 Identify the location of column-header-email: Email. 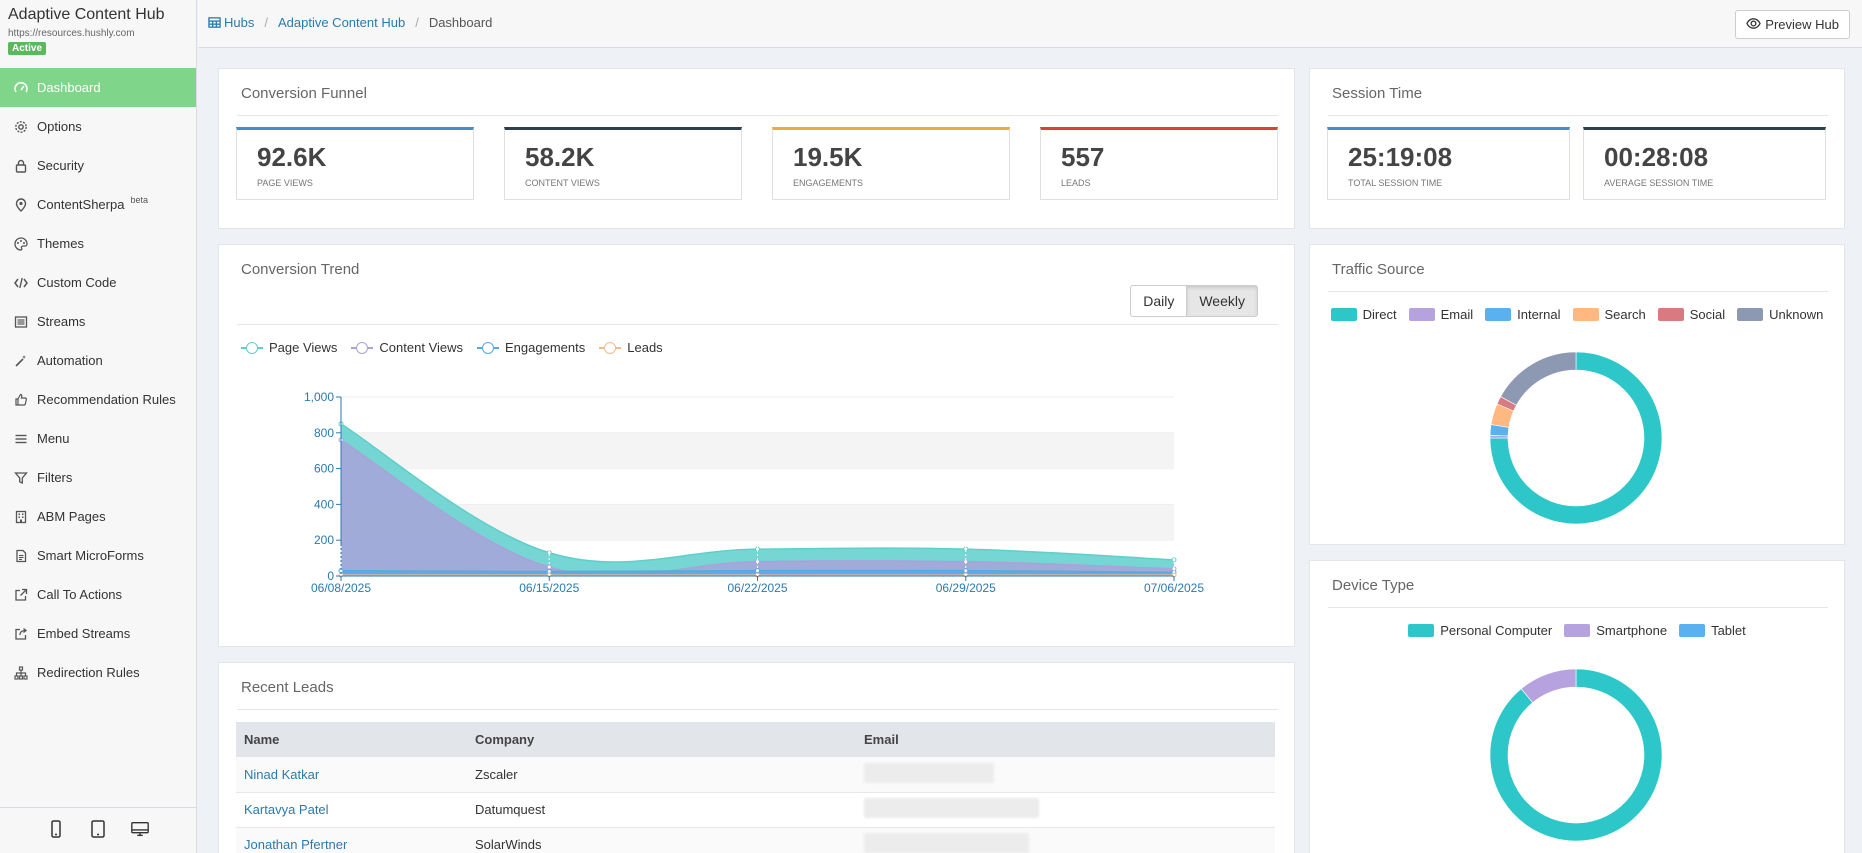
(1065, 739).